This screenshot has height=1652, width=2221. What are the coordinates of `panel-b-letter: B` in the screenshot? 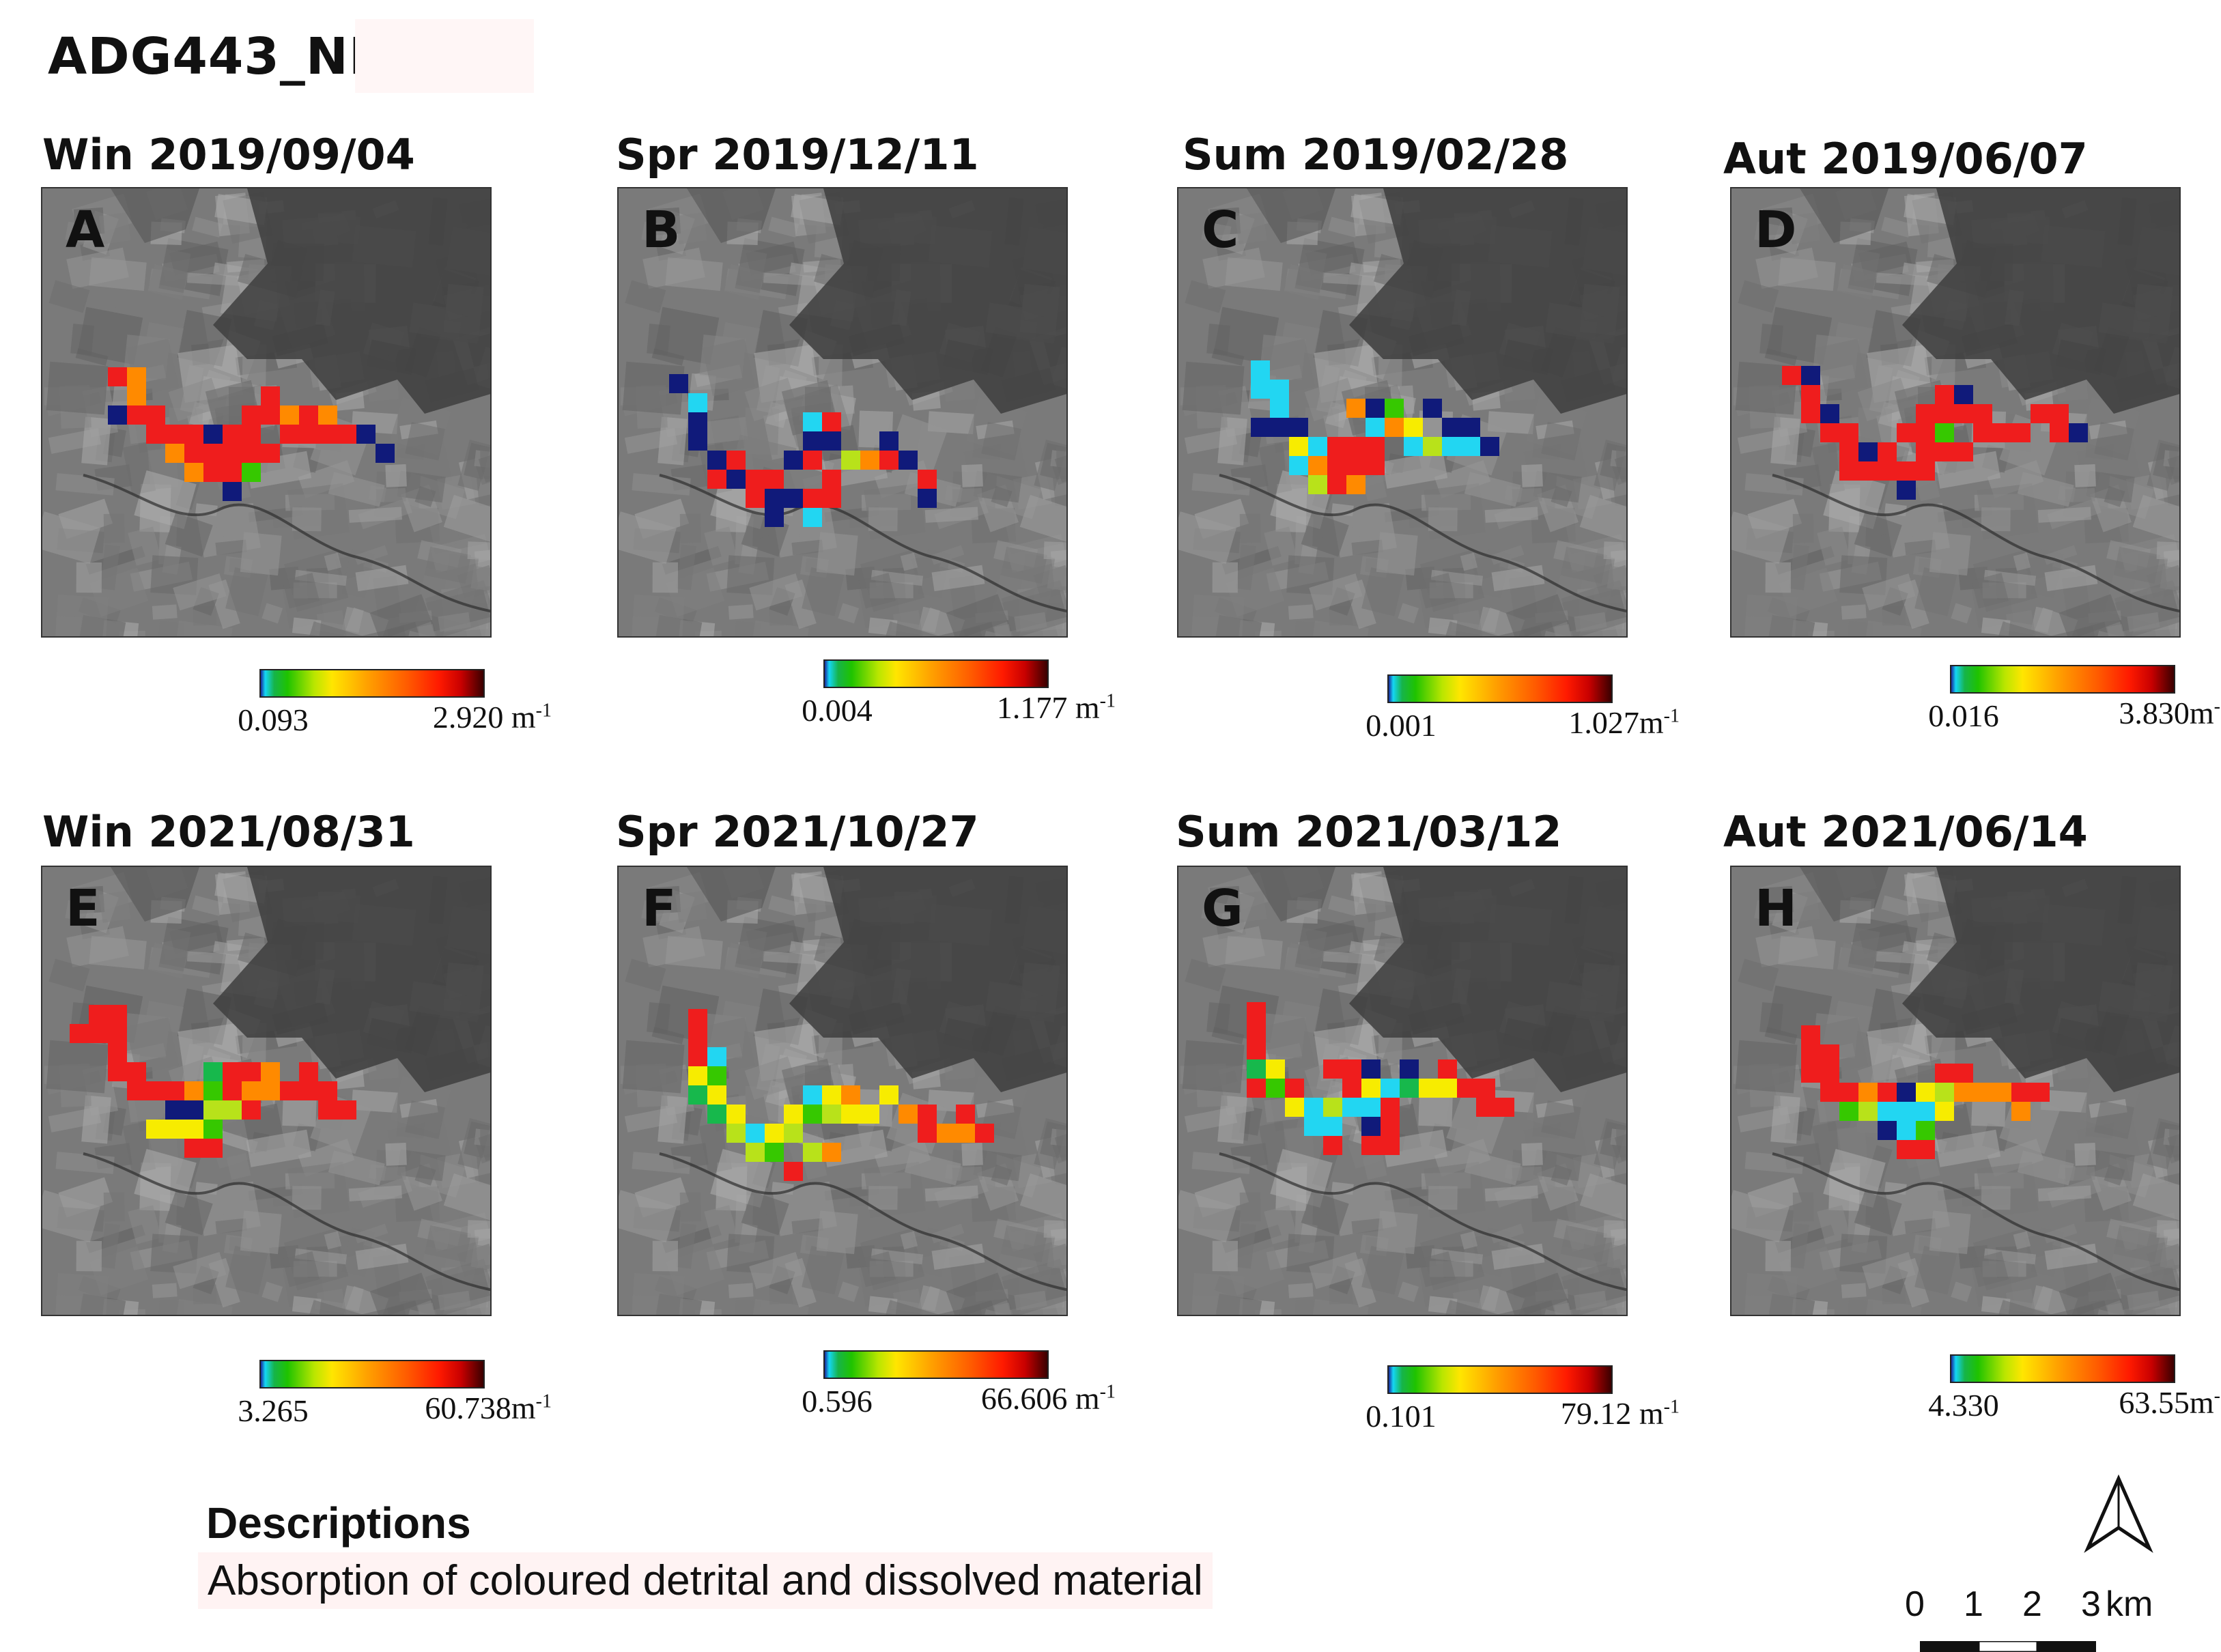 It's located at (662, 230).